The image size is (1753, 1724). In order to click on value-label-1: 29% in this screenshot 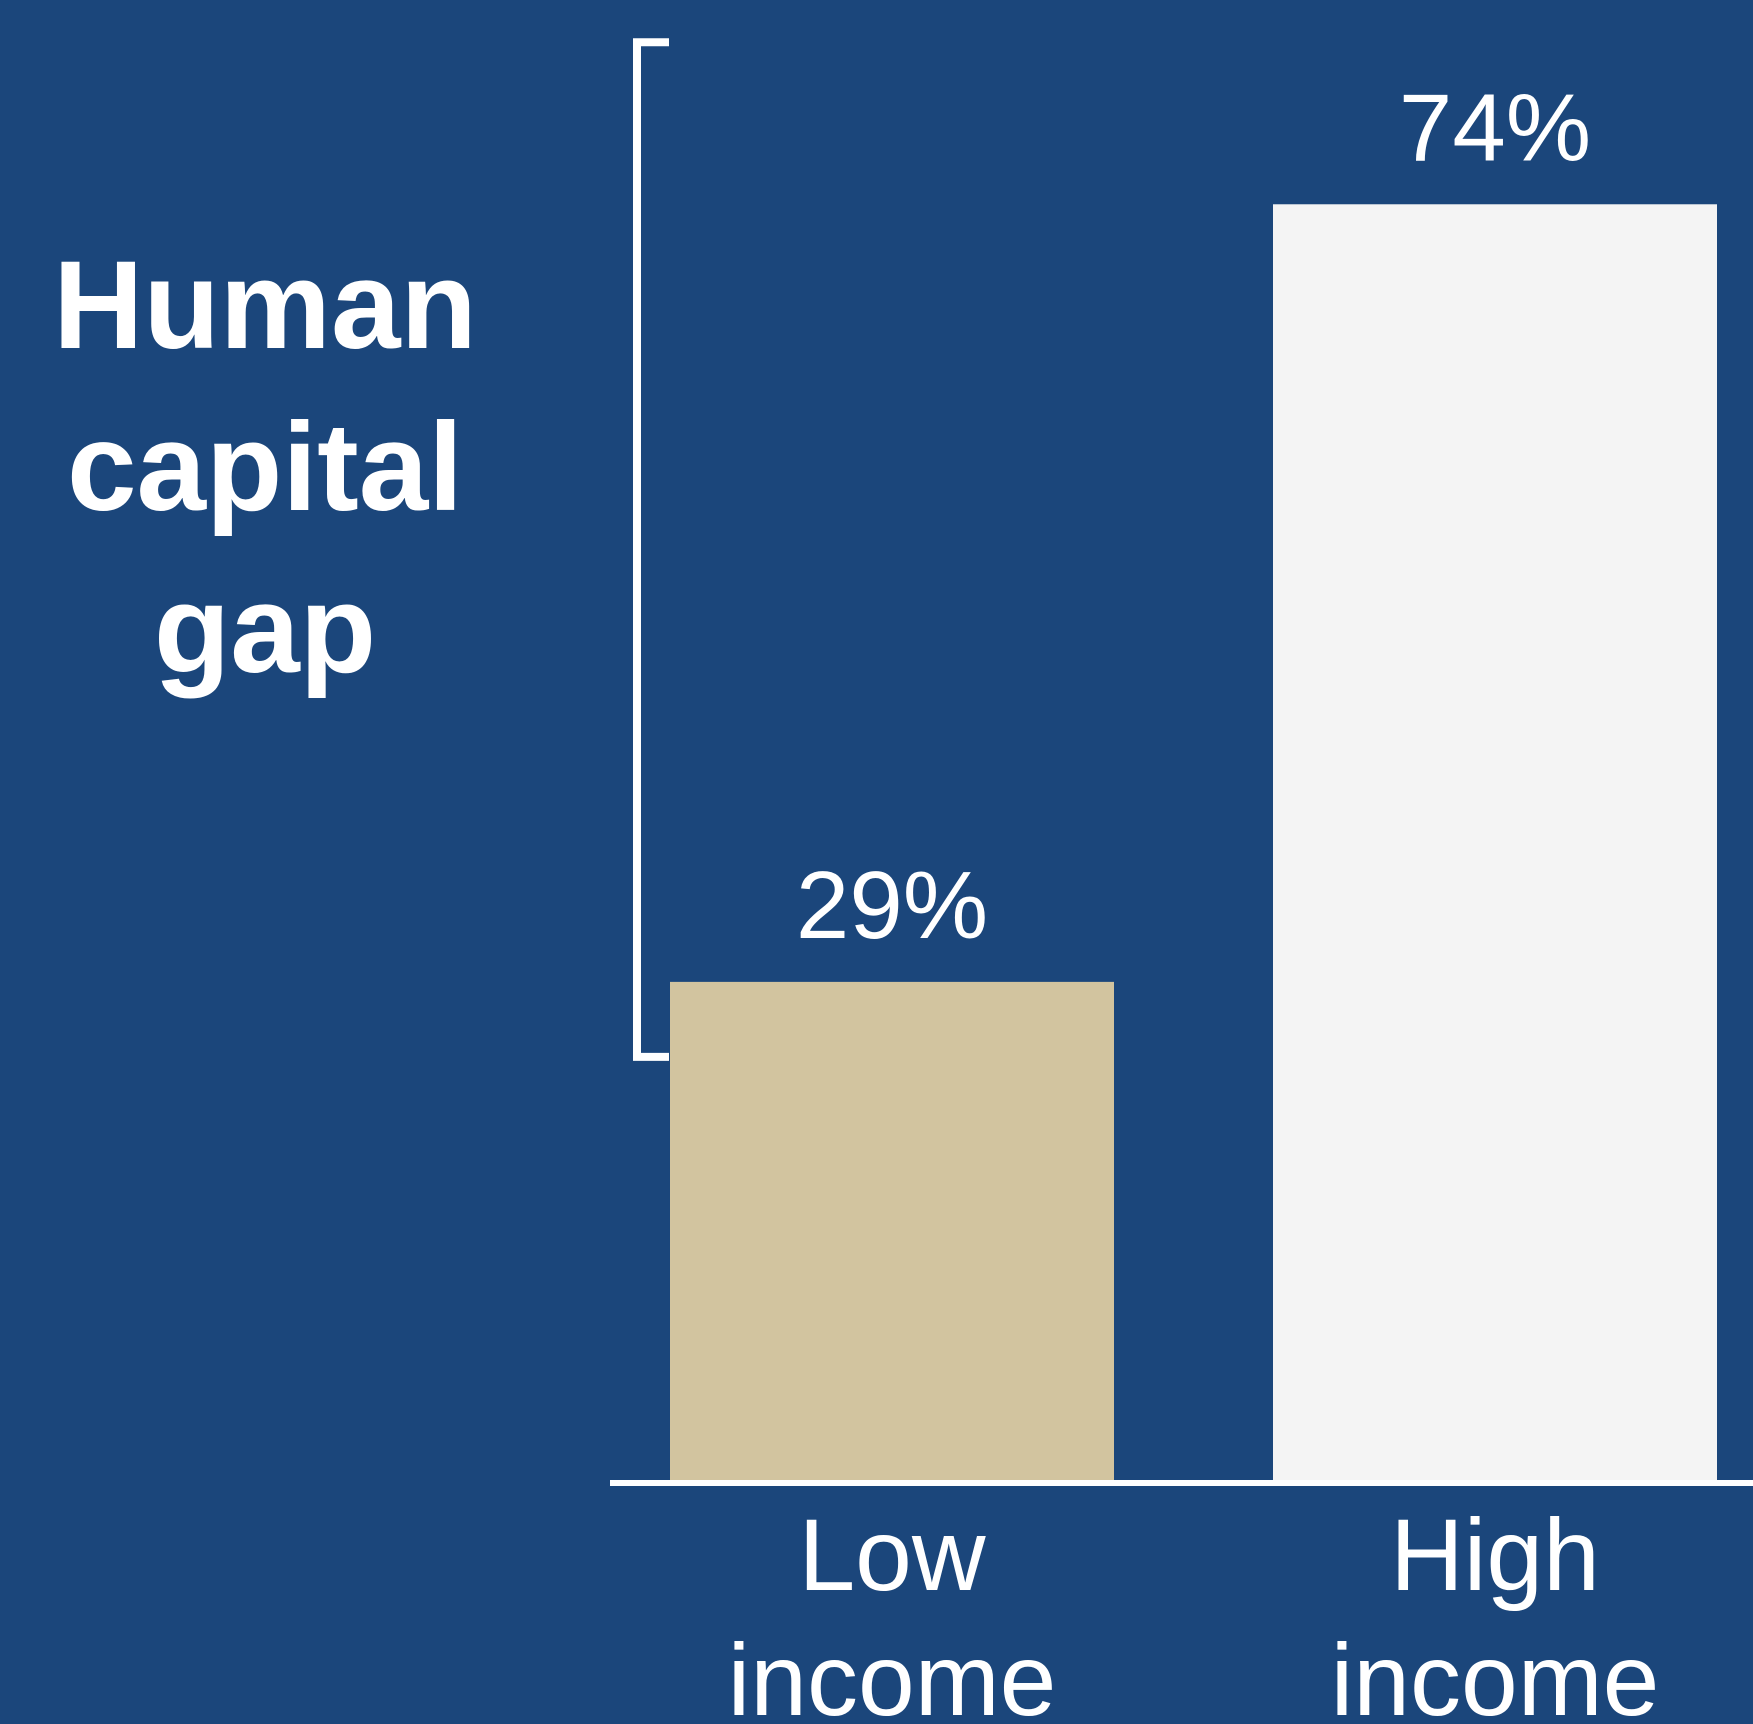, I will do `click(892, 905)`.